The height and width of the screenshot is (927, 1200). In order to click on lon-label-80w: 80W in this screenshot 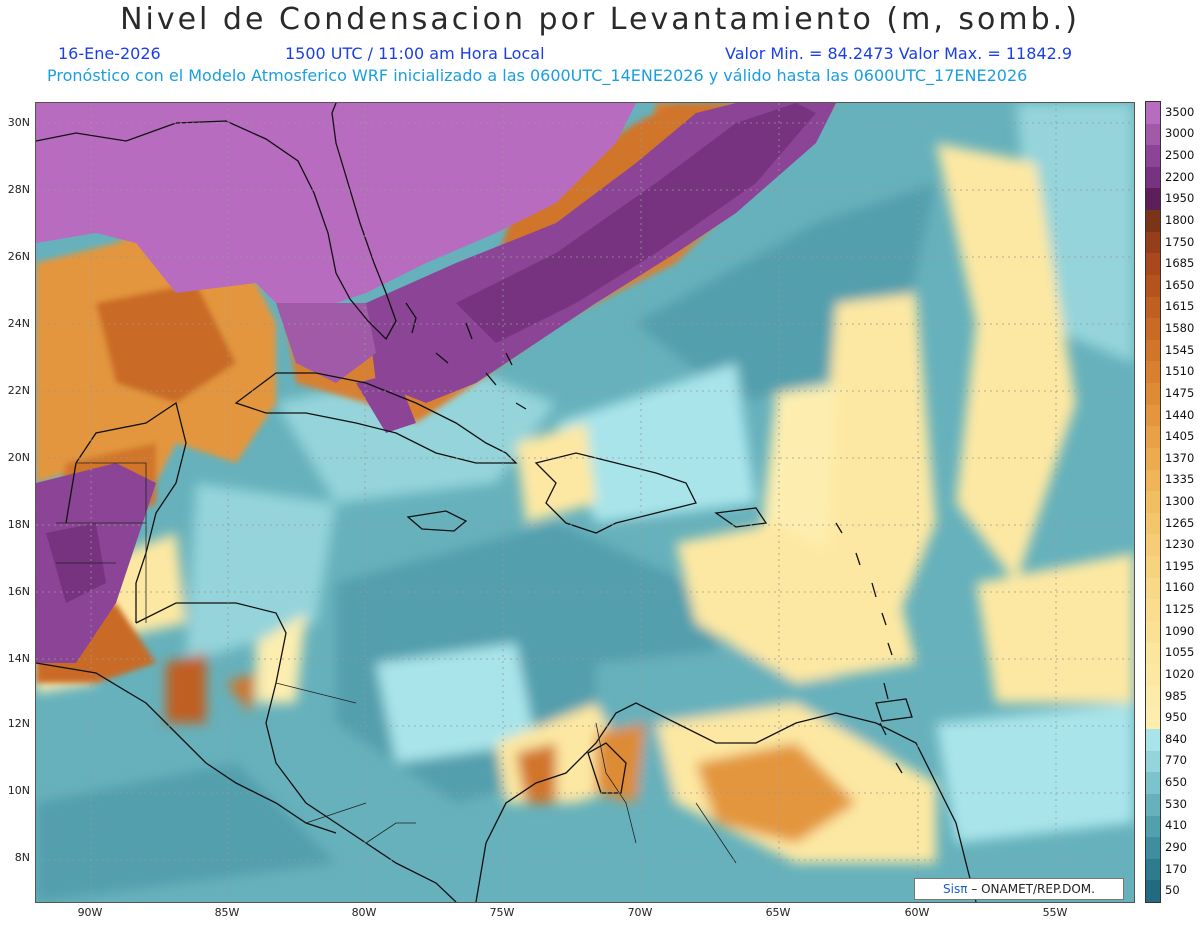, I will do `click(364, 912)`.